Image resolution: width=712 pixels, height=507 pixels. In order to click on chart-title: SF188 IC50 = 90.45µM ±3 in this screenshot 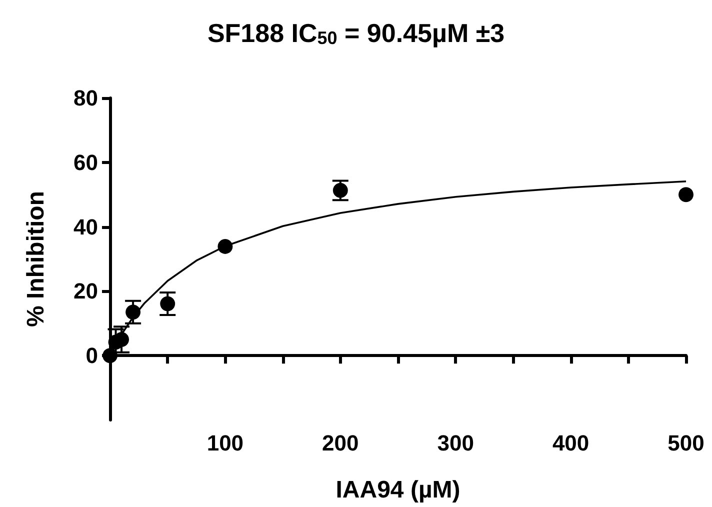, I will do `click(356, 33)`.